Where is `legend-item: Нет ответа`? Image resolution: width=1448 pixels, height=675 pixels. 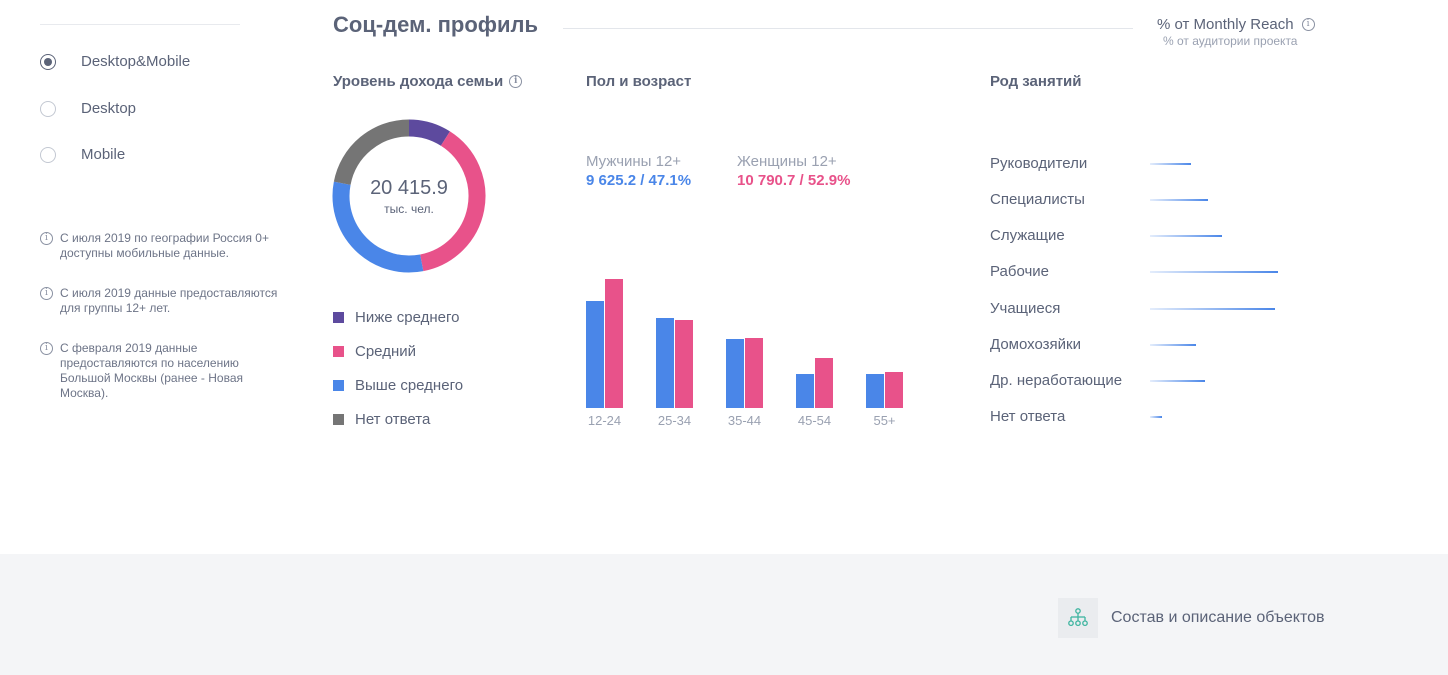 legend-item: Нет ответа is located at coordinates (381, 419).